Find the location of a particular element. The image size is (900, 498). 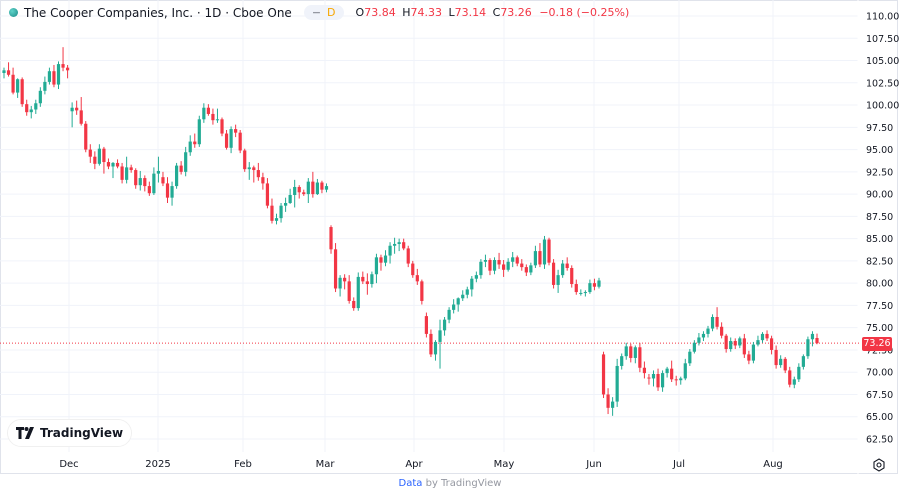

svg-text: 105.00 is located at coordinates (882, 61).